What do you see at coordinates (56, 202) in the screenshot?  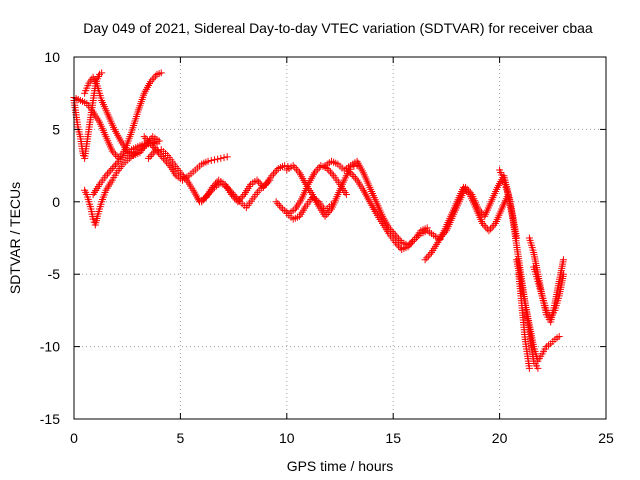 I see `y-tick-label: 0` at bounding box center [56, 202].